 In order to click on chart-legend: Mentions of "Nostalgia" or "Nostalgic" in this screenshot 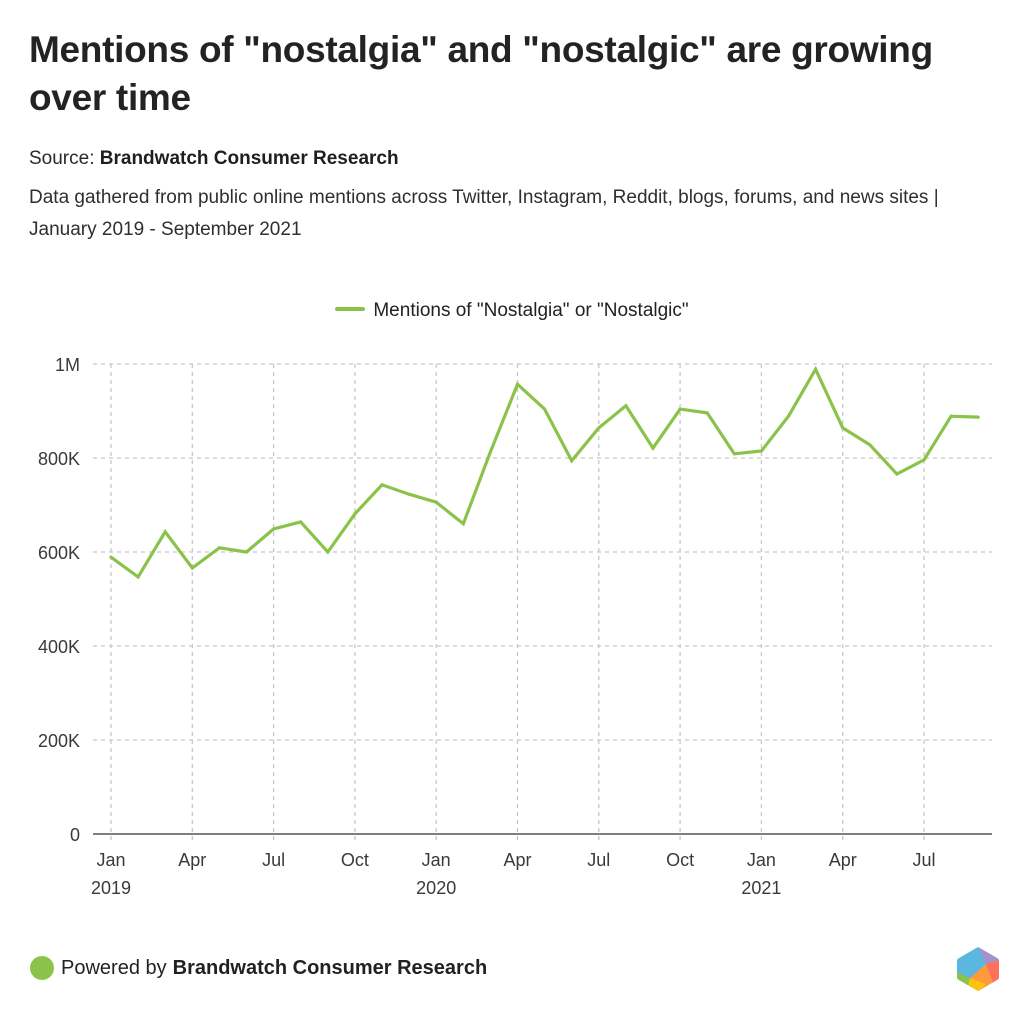, I will do `click(512, 311)`.